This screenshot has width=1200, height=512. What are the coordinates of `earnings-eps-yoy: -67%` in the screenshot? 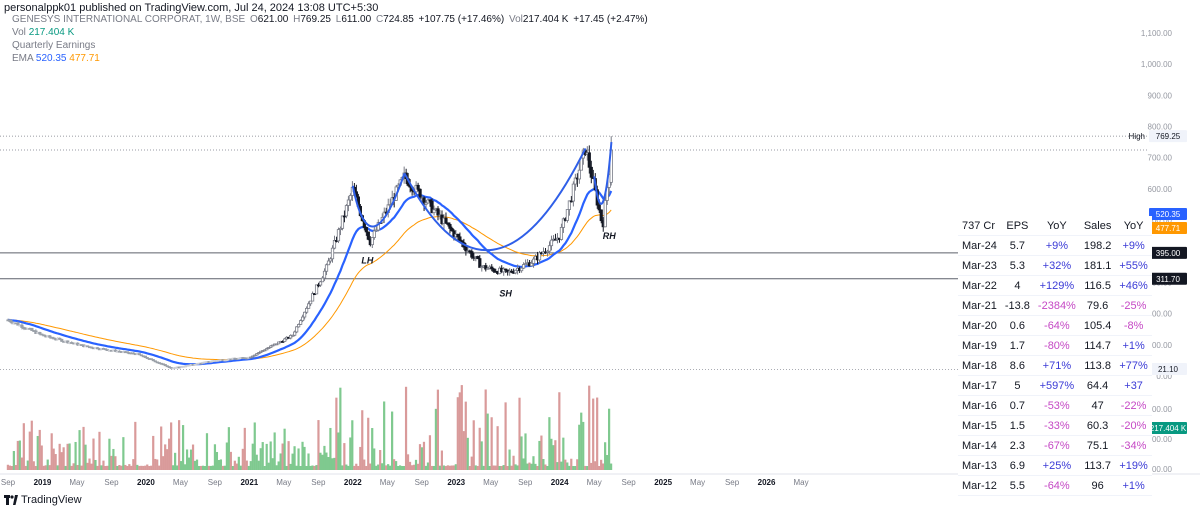 It's located at (1056, 445).